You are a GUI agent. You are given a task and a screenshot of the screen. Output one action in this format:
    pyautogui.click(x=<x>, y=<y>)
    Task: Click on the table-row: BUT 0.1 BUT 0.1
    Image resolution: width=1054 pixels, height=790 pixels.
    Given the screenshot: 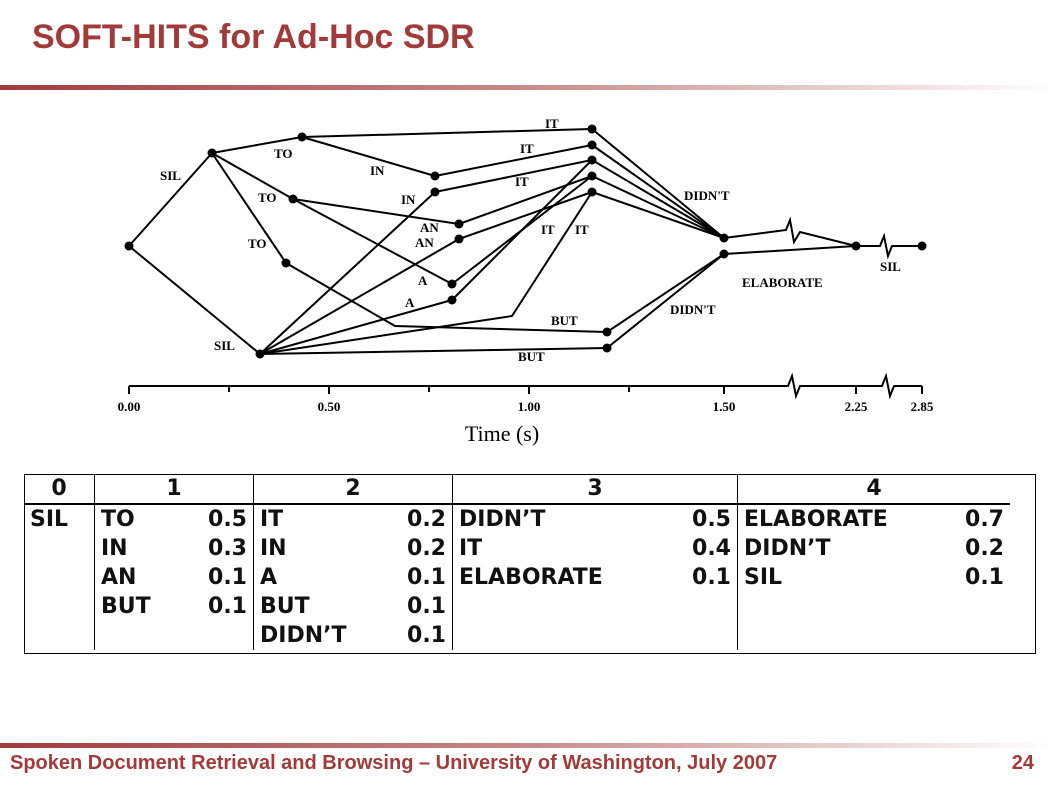 What is the action you would take?
    pyautogui.click(x=517, y=606)
    